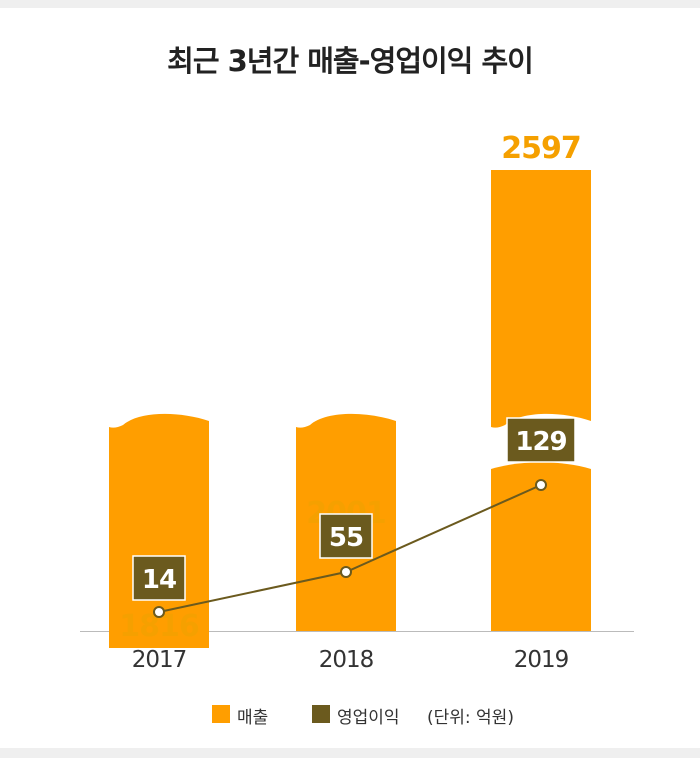 The width and height of the screenshot is (700, 758). What do you see at coordinates (321, 714) in the screenshot?
I see `legend-swatch-profit` at bounding box center [321, 714].